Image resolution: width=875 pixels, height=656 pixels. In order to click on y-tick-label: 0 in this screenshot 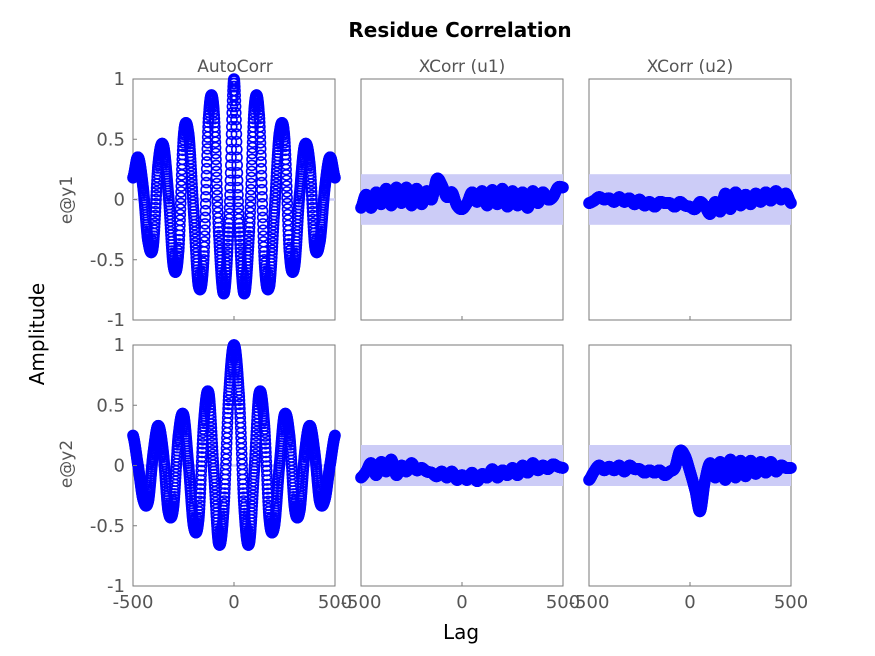, I will do `click(119, 466)`.